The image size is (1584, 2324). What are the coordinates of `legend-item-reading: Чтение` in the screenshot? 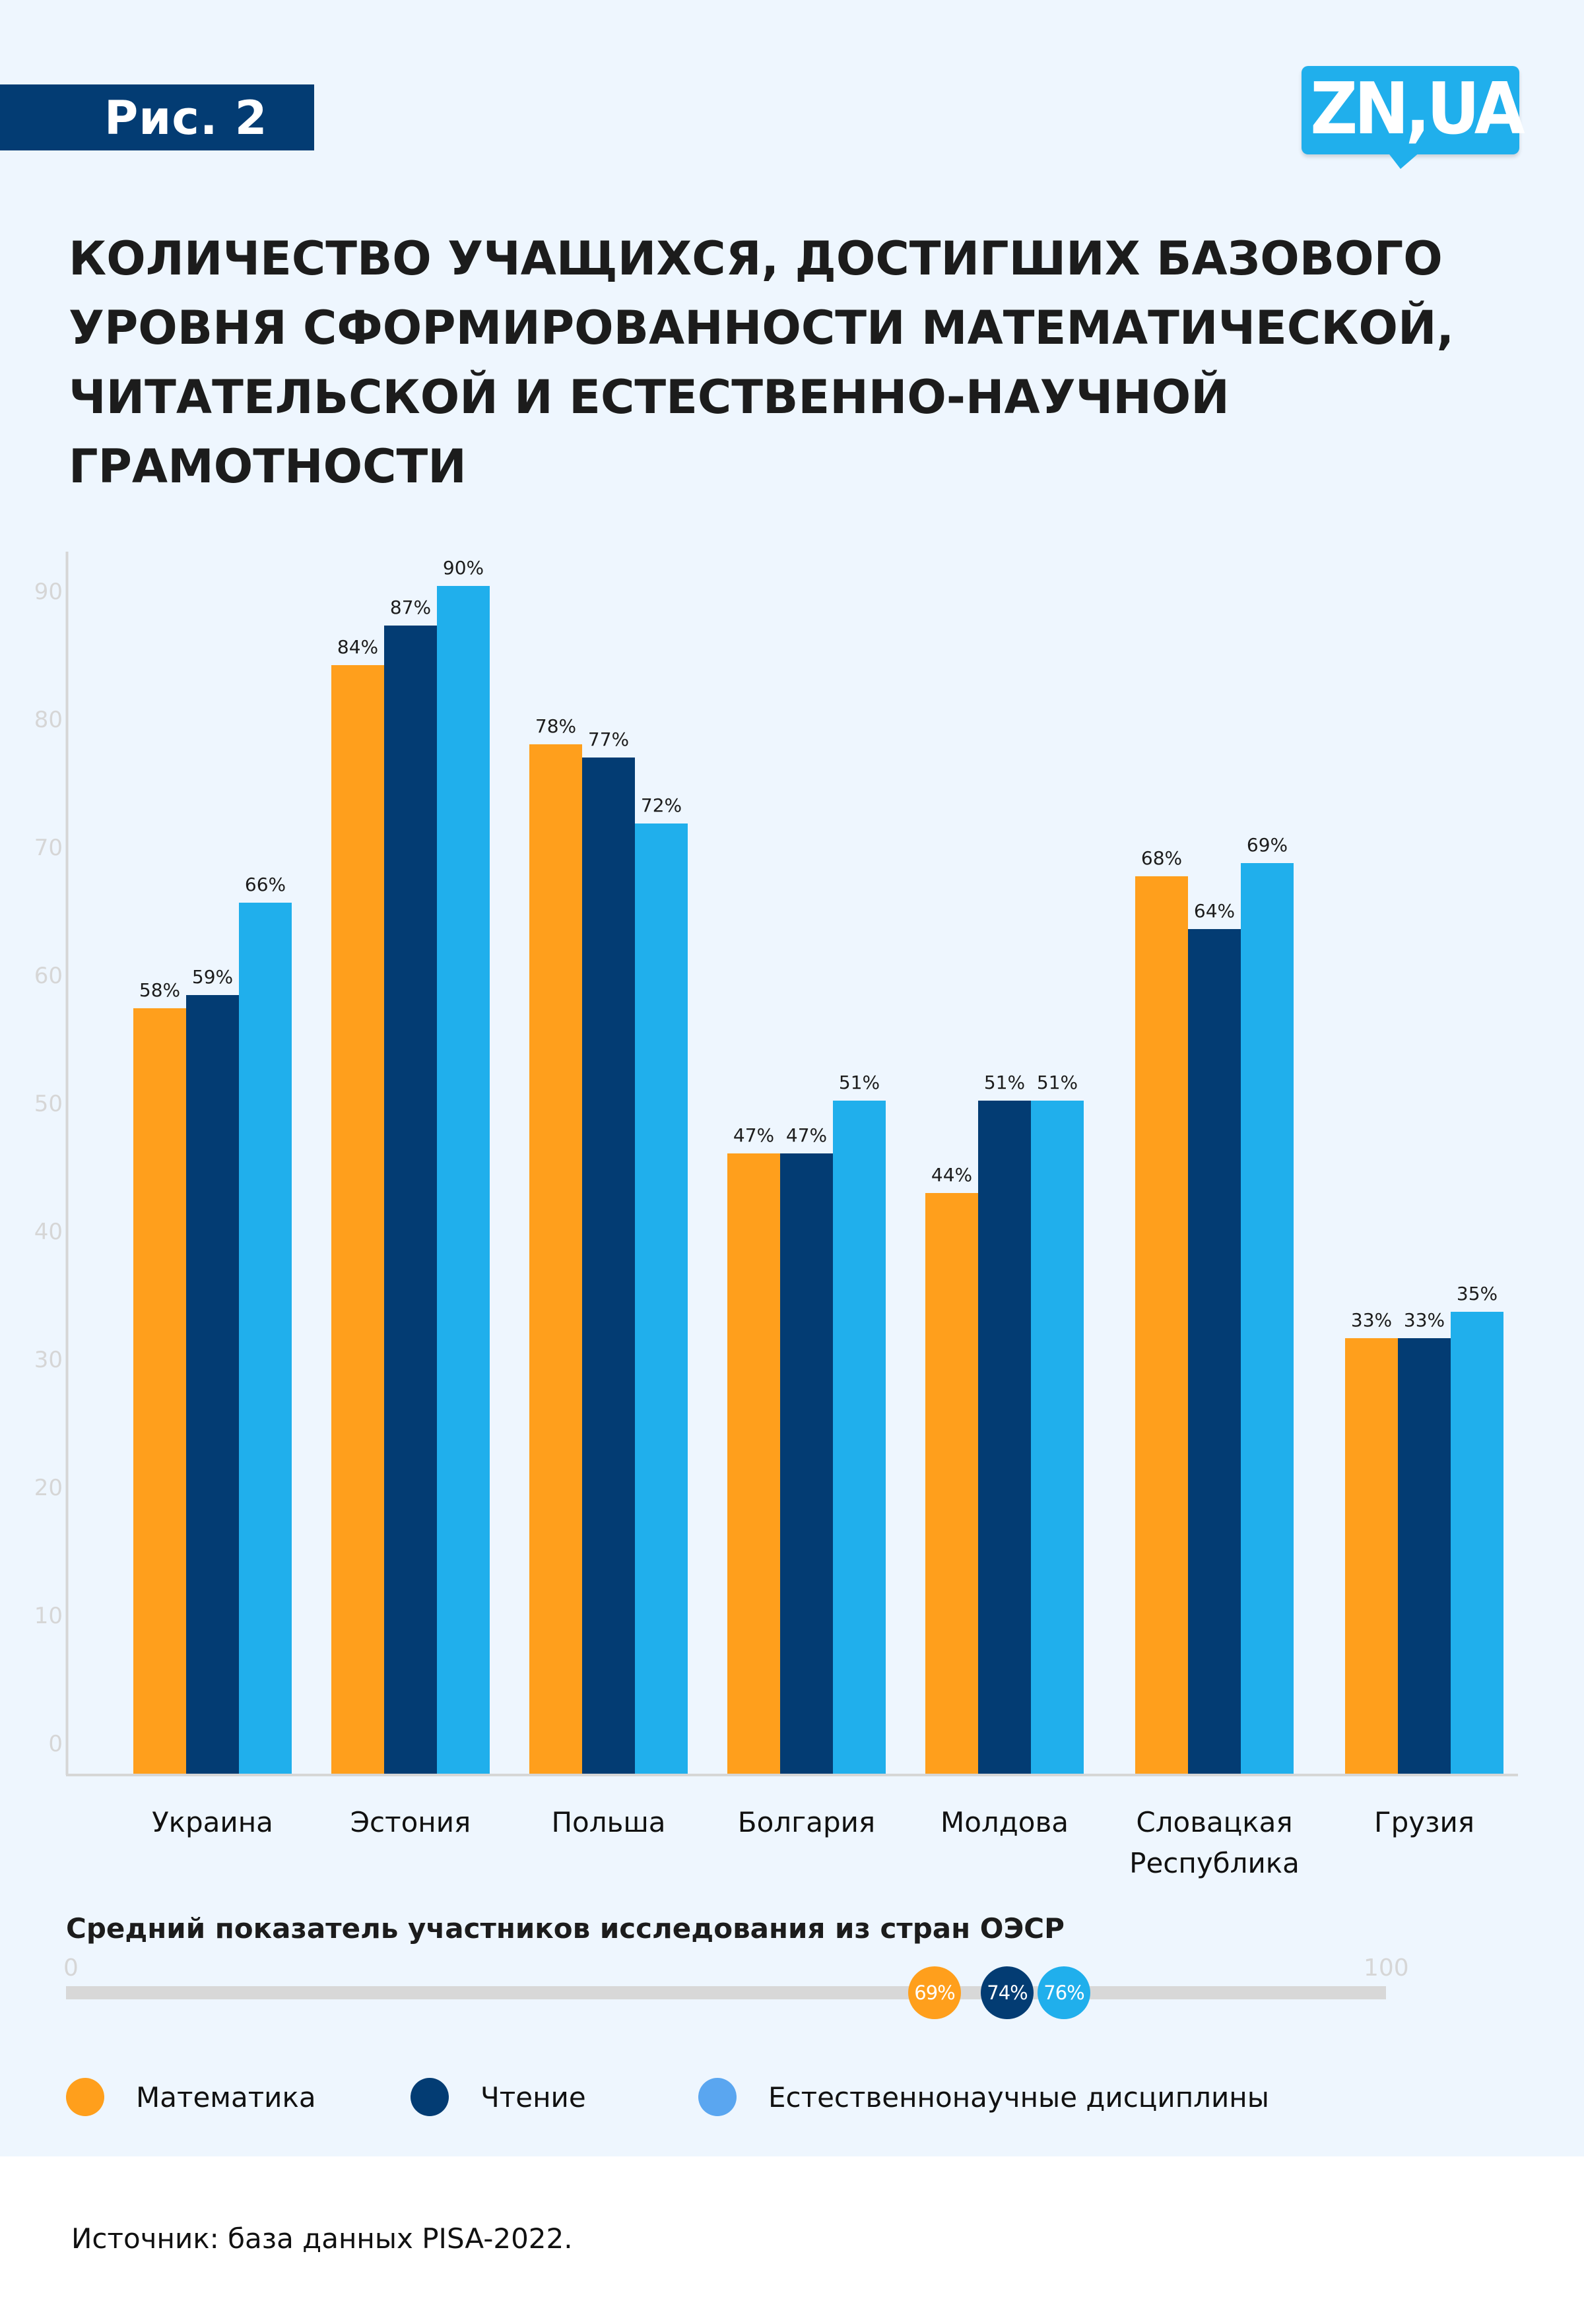 It's located at (498, 2097).